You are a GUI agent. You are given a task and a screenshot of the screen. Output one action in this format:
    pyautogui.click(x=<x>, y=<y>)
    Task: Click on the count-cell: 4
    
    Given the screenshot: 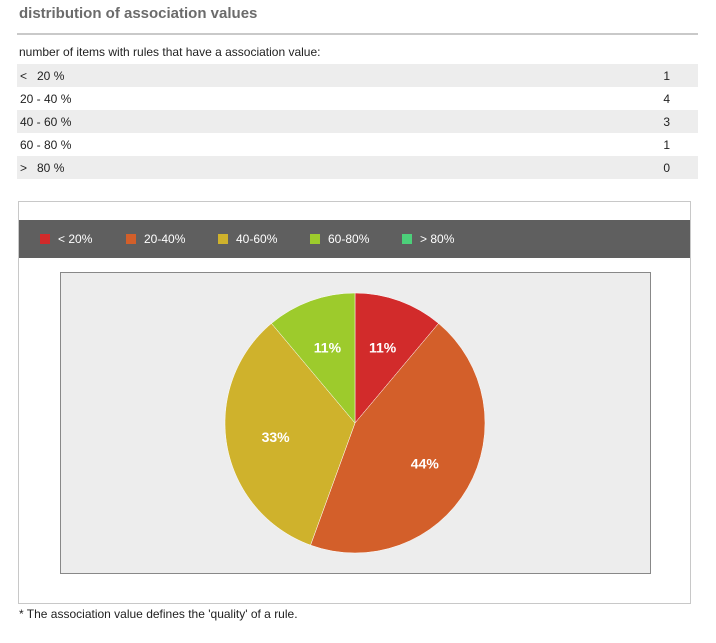 What is the action you would take?
    pyautogui.click(x=666, y=98)
    